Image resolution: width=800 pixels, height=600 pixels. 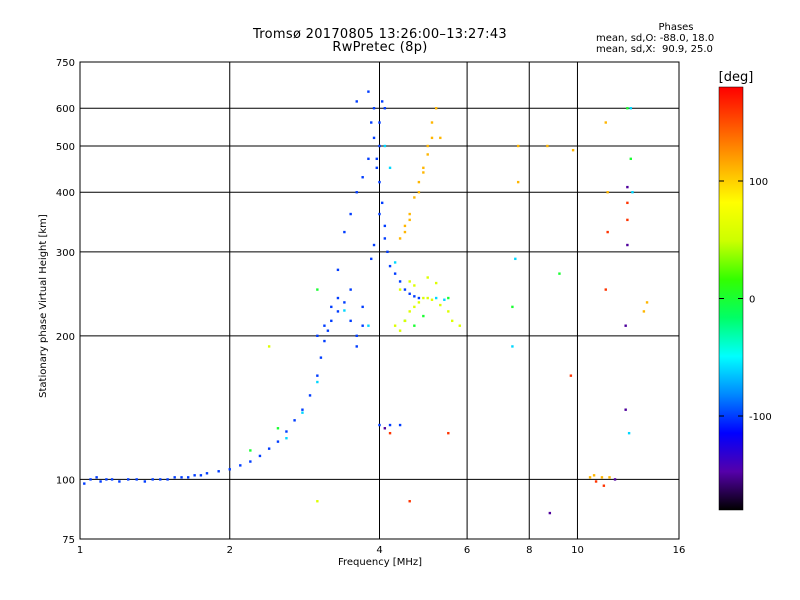 What do you see at coordinates (65, 63) in the screenshot?
I see `y-tick-label: 750` at bounding box center [65, 63].